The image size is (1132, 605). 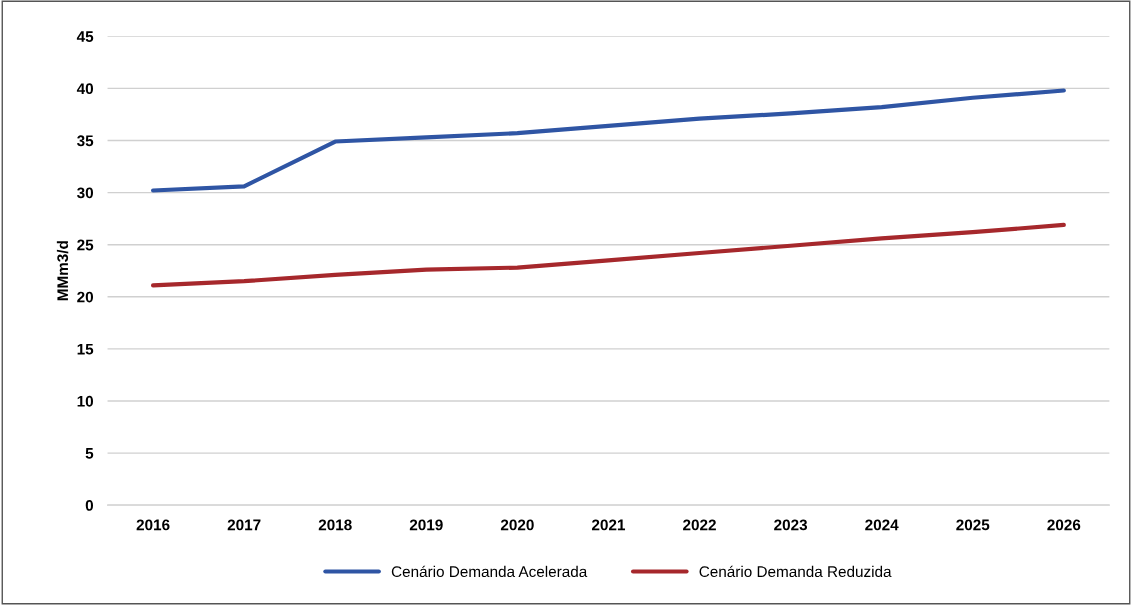 What do you see at coordinates (1064, 525) in the screenshot?
I see `x-tick-label: 2026` at bounding box center [1064, 525].